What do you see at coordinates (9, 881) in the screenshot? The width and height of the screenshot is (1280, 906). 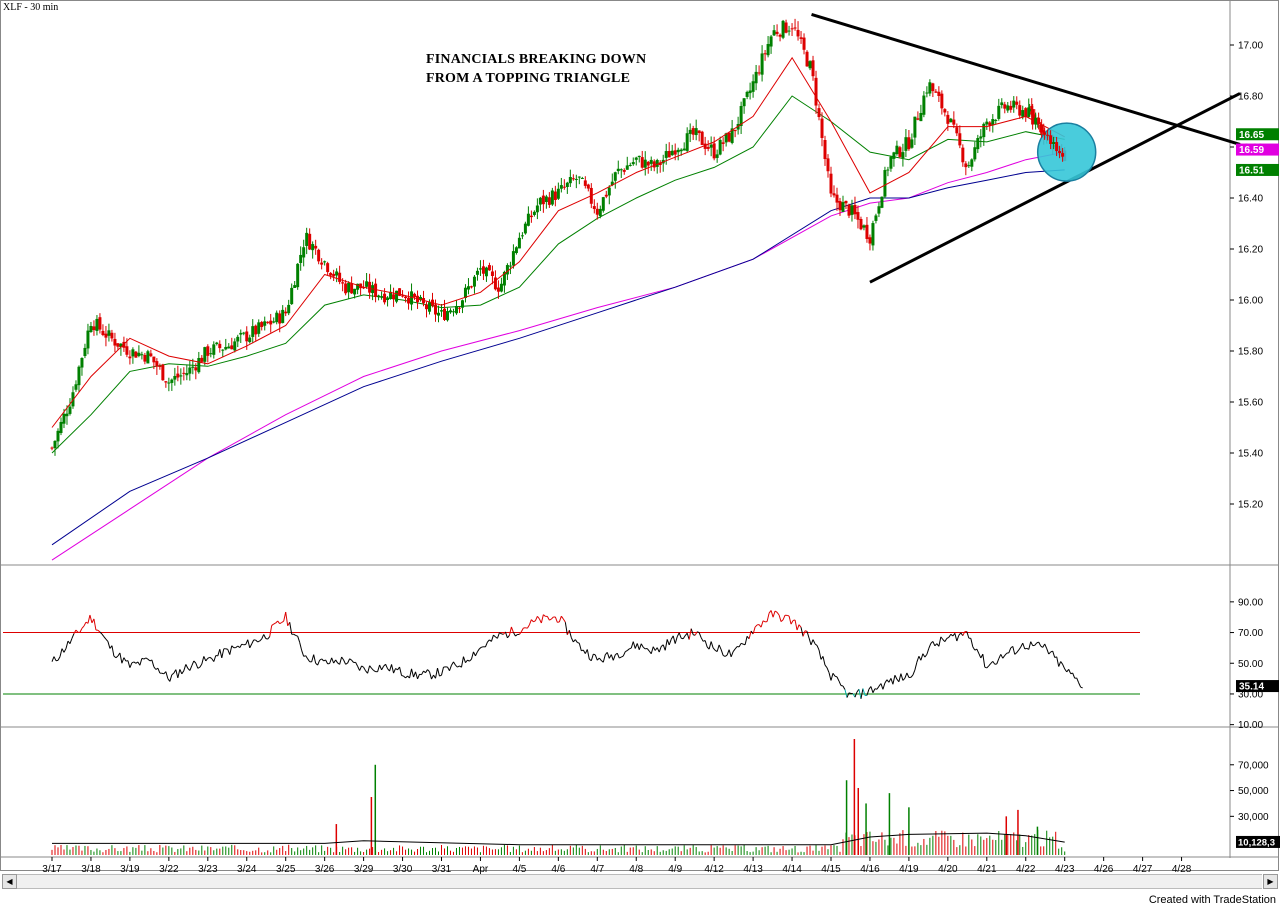 I see `scroll-left-icon: ◀` at bounding box center [9, 881].